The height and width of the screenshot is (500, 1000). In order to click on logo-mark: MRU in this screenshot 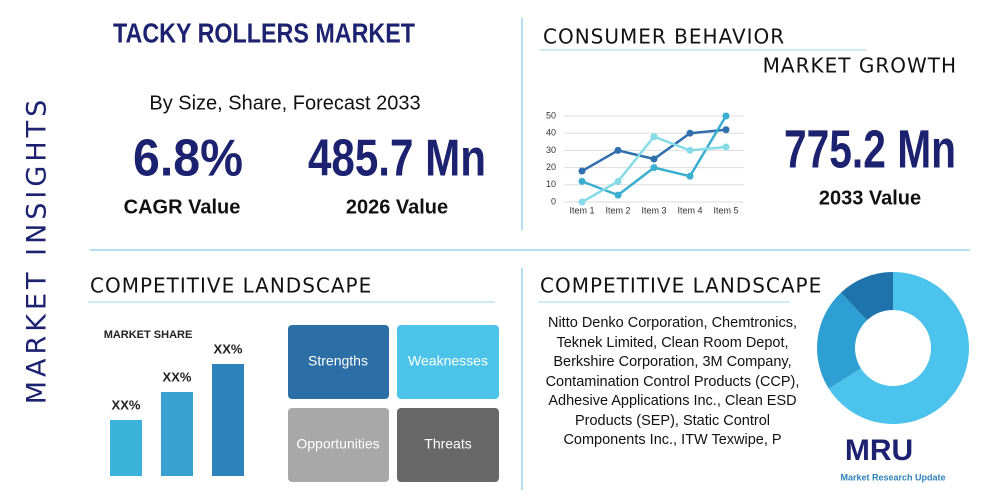, I will do `click(879, 450)`.